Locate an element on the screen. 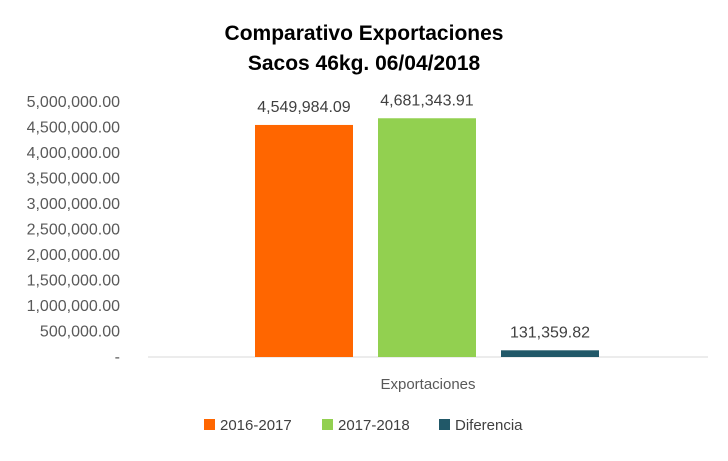 The width and height of the screenshot is (728, 461). chart-title-line-1: Comparativo Exportaciones is located at coordinates (364, 33).